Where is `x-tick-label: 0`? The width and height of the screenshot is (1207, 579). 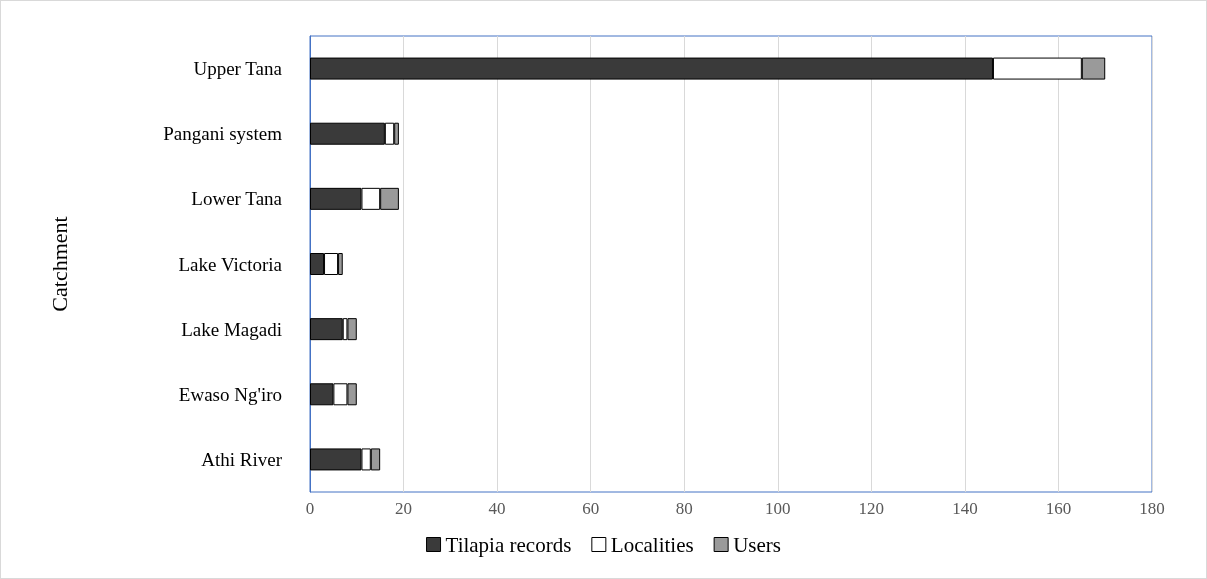 x-tick-label: 0 is located at coordinates (310, 508).